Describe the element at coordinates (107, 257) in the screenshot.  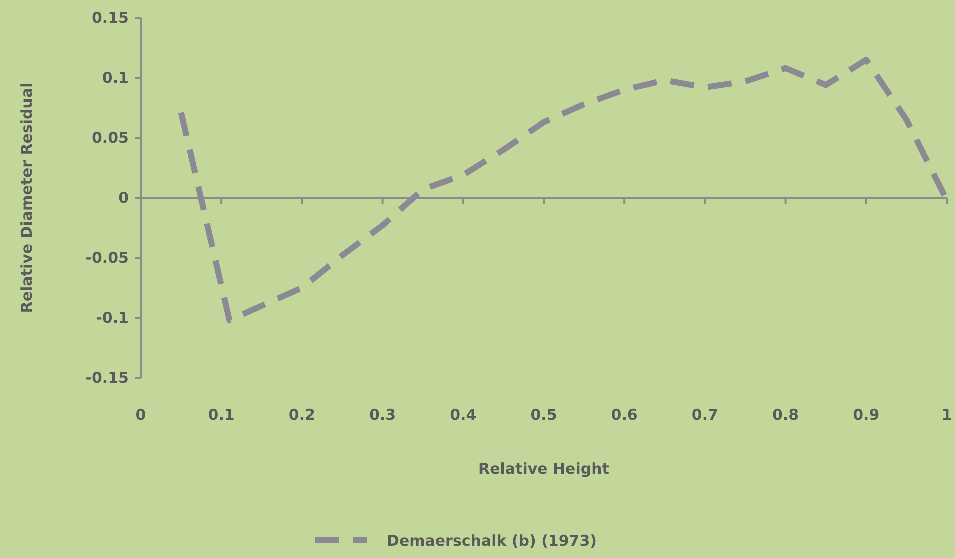
I see `y-tick-label: -0.05` at that location.